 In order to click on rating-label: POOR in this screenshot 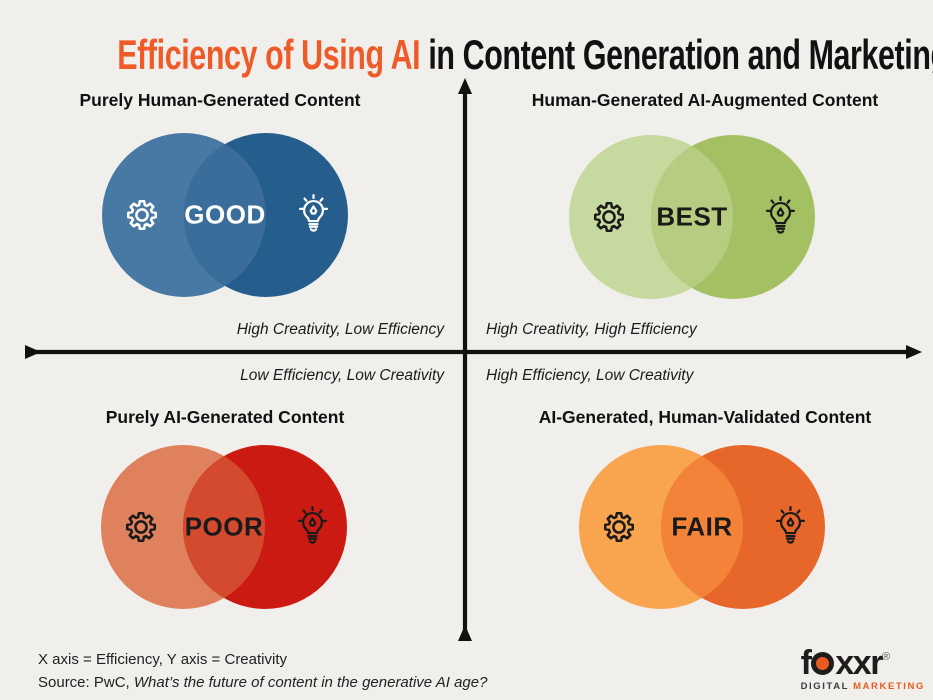, I will do `click(224, 526)`.